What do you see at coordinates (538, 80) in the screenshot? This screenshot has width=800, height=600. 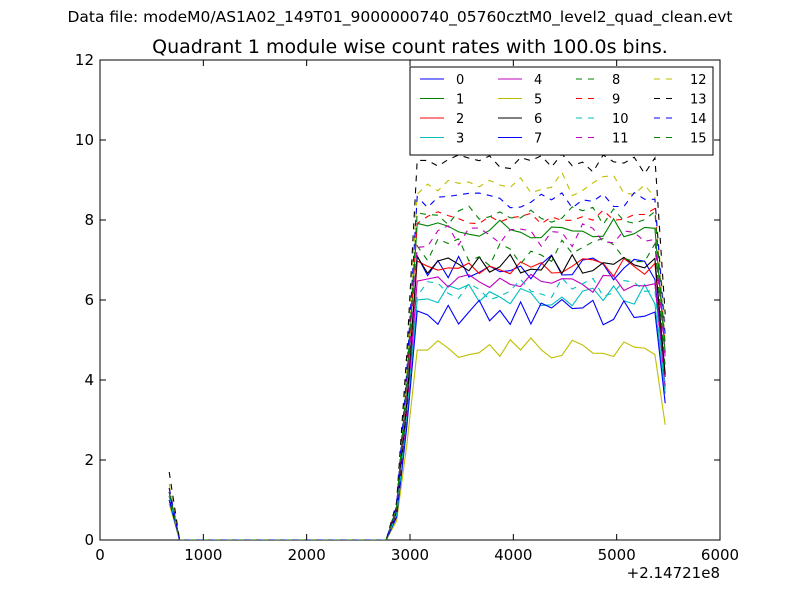 I see `legend-label-4: 4` at bounding box center [538, 80].